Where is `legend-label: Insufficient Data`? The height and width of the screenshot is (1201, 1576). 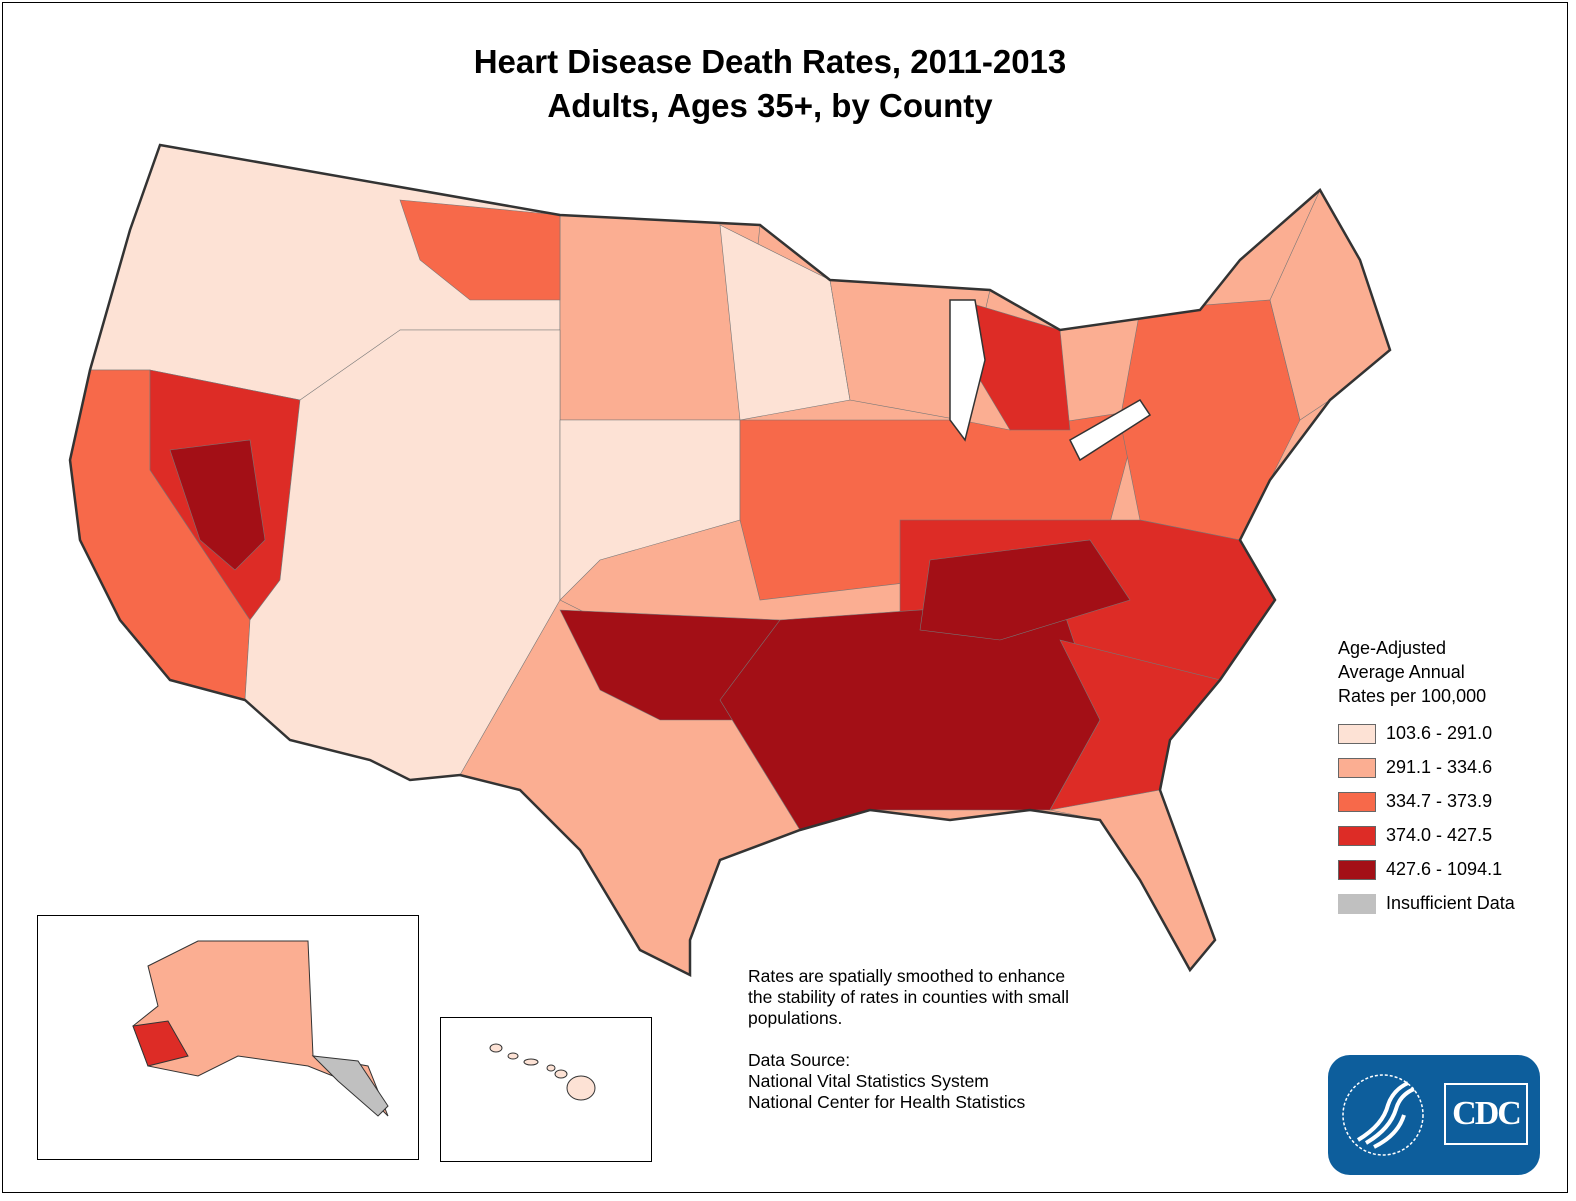
legend-label: Insufficient Data is located at coordinates (1450, 903).